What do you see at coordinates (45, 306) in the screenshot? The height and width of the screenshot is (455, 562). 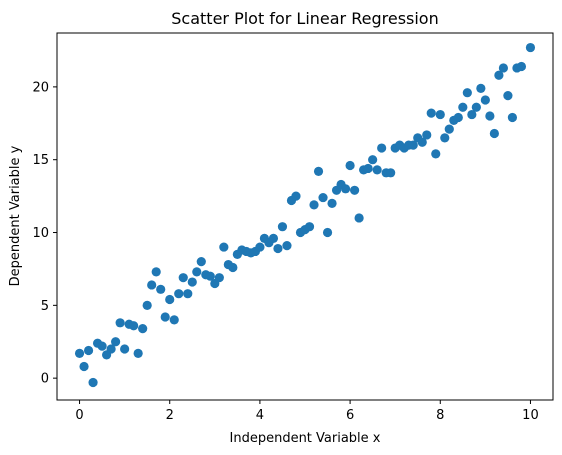 I see `y-tick-label: 5` at bounding box center [45, 306].